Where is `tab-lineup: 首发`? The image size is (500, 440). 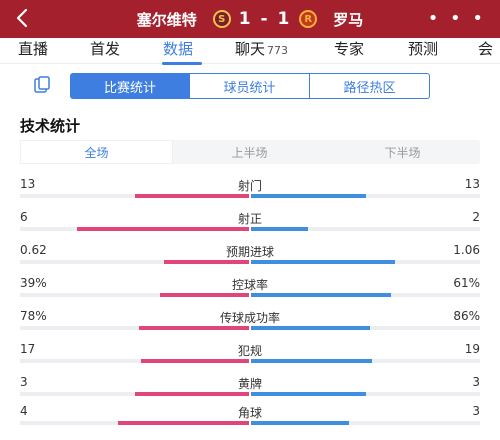 tab-lineup: 首发 is located at coordinates (105, 51).